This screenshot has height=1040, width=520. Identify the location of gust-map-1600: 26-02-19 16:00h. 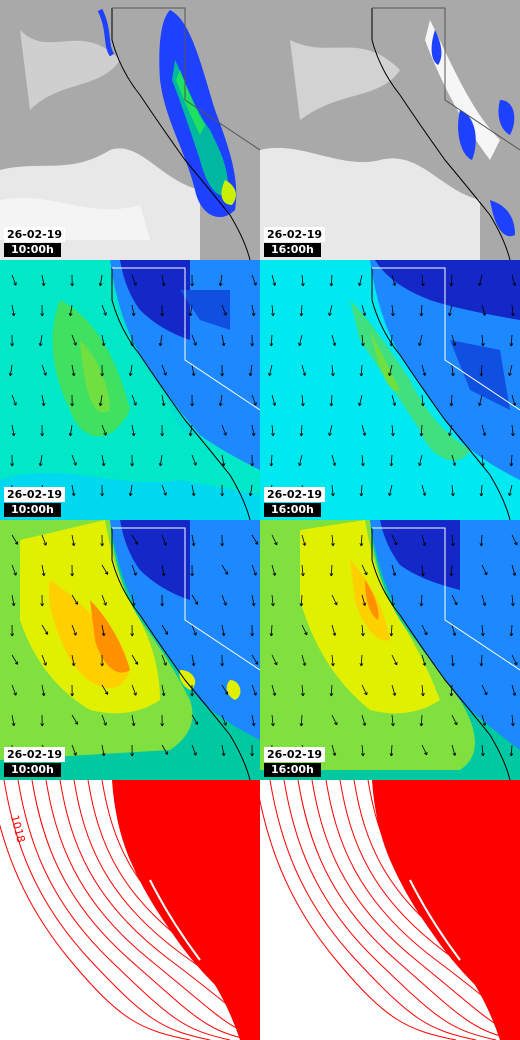
(390, 650).